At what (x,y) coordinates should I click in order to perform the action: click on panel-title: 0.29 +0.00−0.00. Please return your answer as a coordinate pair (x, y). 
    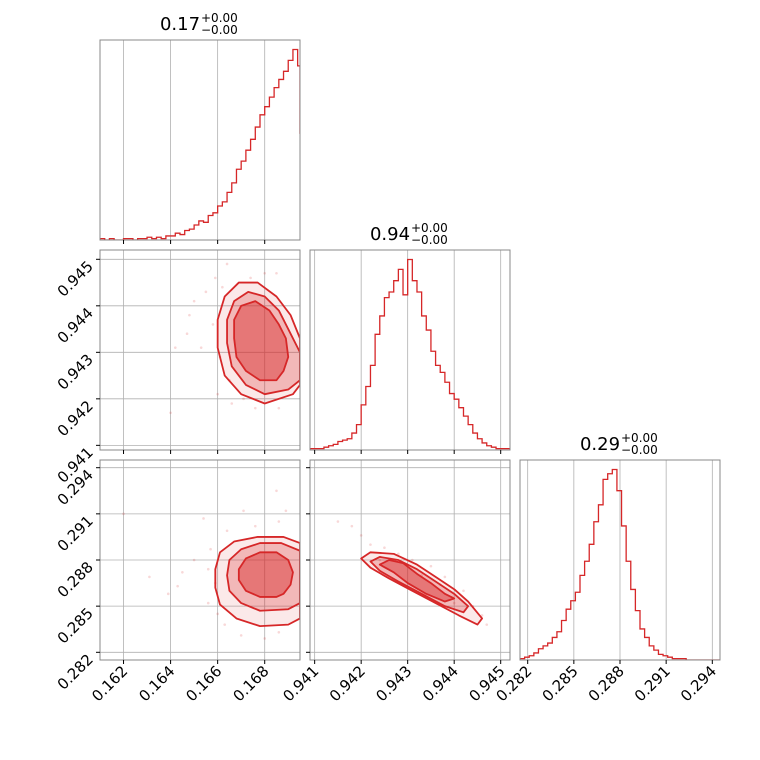
    Looking at the image, I should click on (619, 444).